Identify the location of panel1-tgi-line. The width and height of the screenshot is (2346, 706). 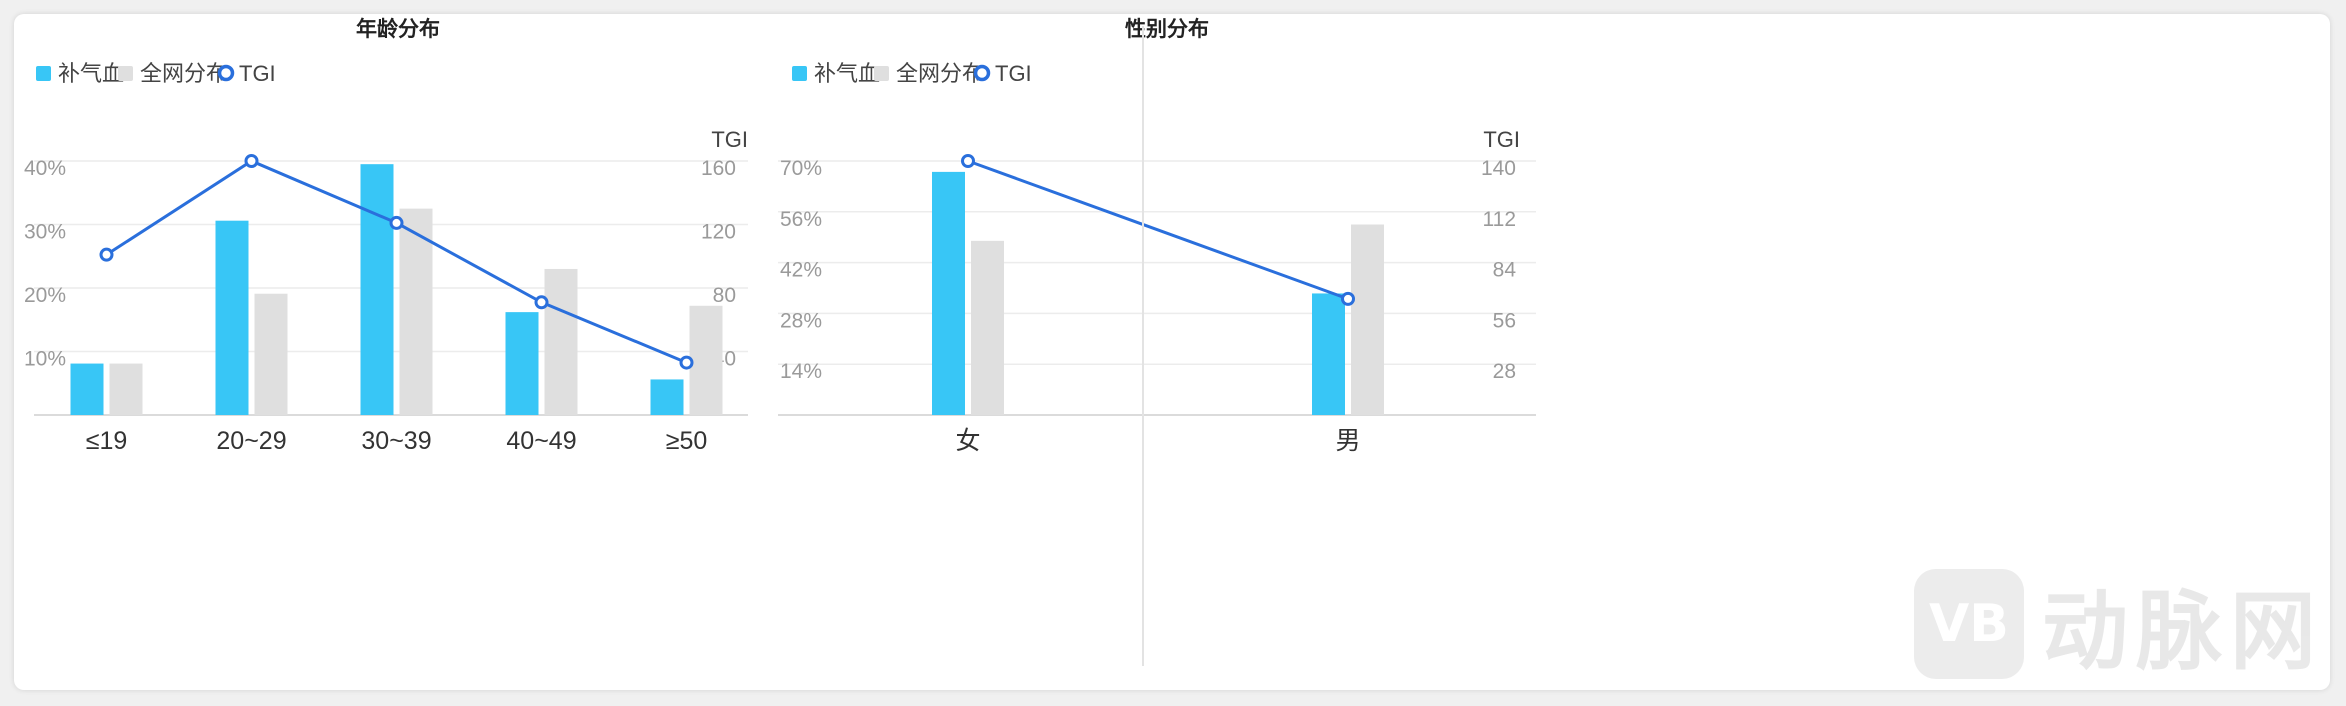
(396, 261).